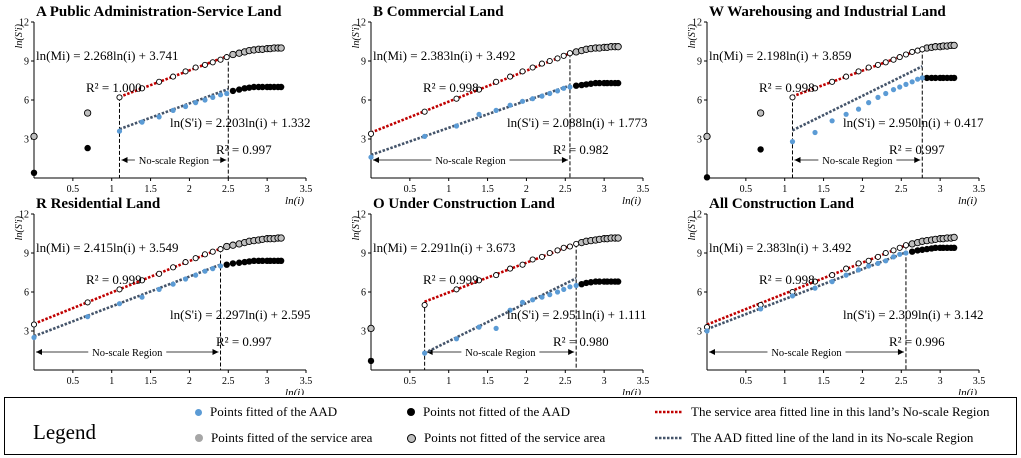  Describe the element at coordinates (198, 412) in the screenshot. I see `aad-fitted-marker-icon` at that location.